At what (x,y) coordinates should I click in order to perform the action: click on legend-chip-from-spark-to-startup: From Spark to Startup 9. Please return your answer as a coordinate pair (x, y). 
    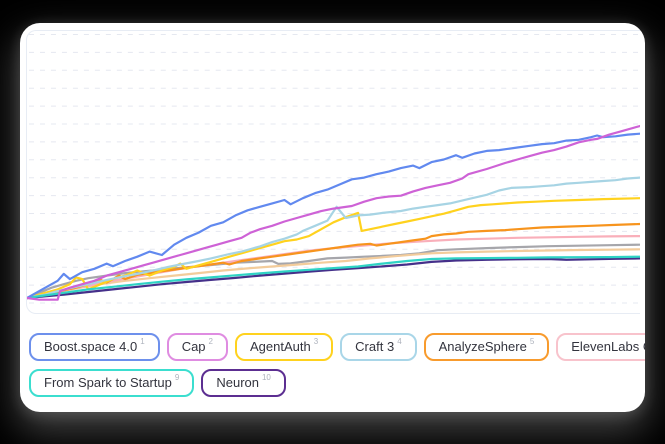
    Looking at the image, I should click on (112, 383).